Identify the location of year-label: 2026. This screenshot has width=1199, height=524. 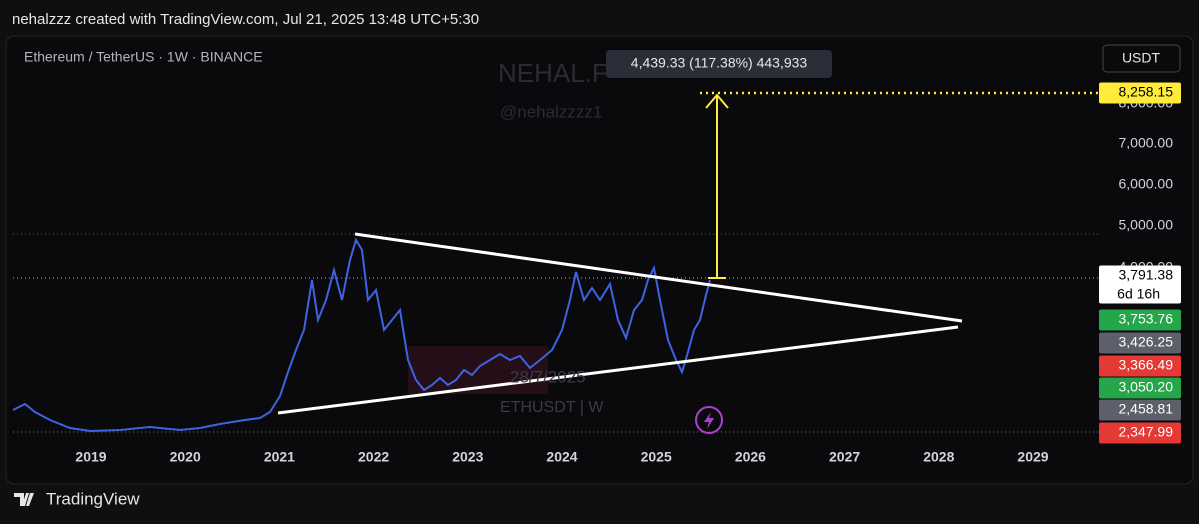
(750, 457).